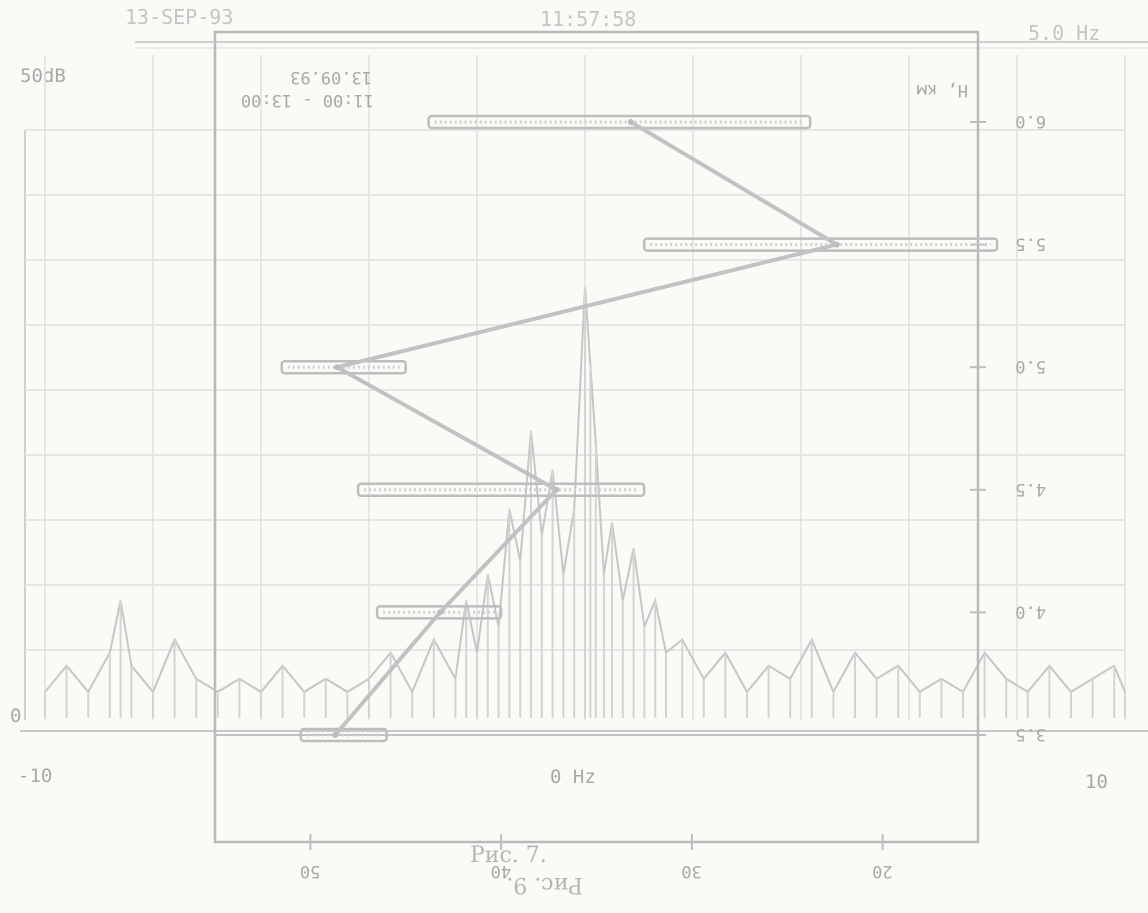 The width and height of the screenshot is (1148, 913). I want to click on svg-text: 4.5, so click(1030, 489).